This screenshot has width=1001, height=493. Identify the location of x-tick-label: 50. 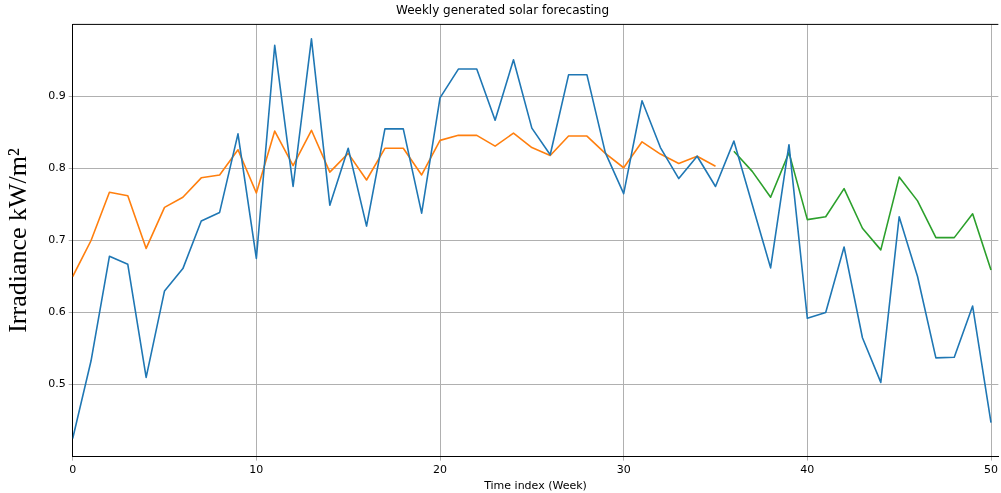
(991, 470).